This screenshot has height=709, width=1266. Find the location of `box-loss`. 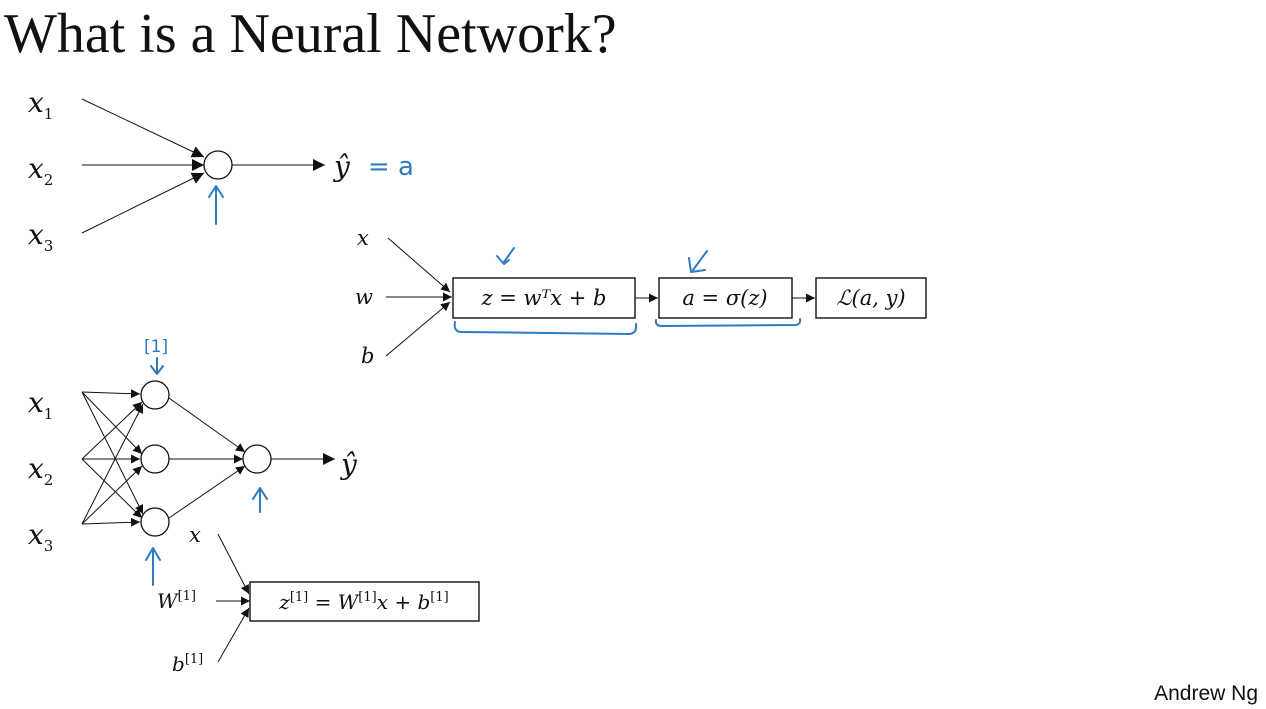

box-loss is located at coordinates (871, 298).